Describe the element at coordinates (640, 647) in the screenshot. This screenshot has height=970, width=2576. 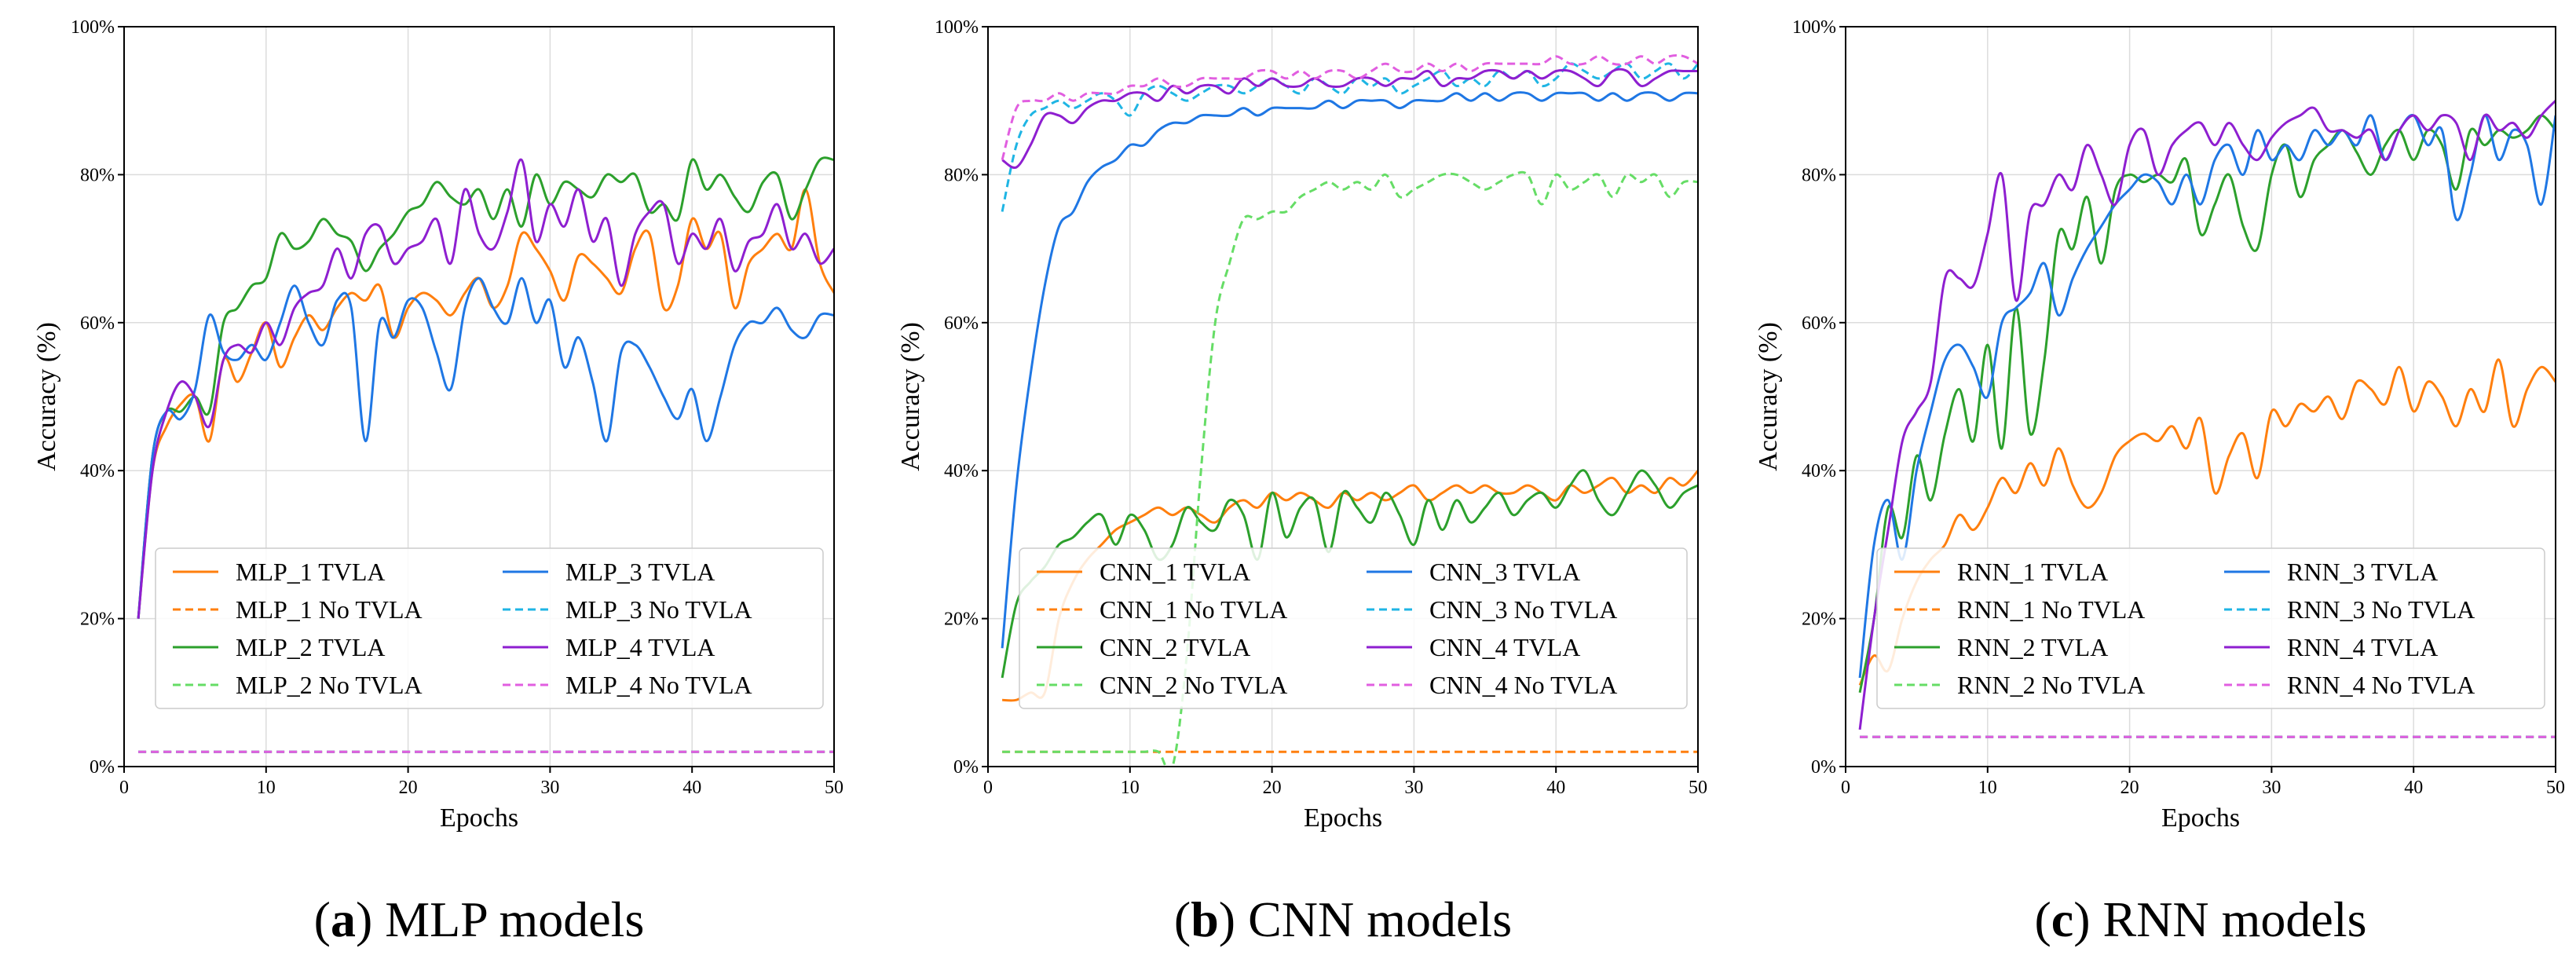
I see `legend-label: MLP_4 TVLA` at that location.